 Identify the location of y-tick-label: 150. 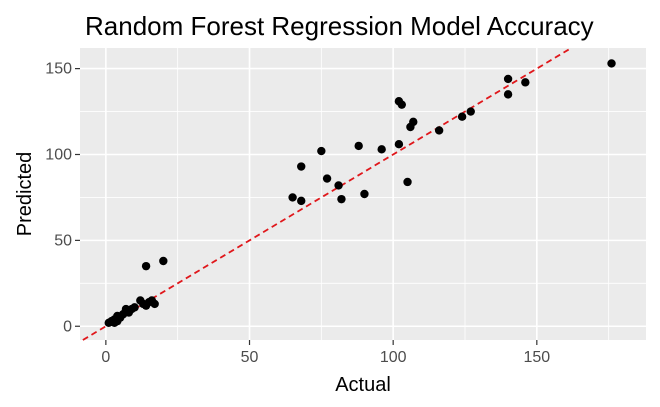
(58, 69).